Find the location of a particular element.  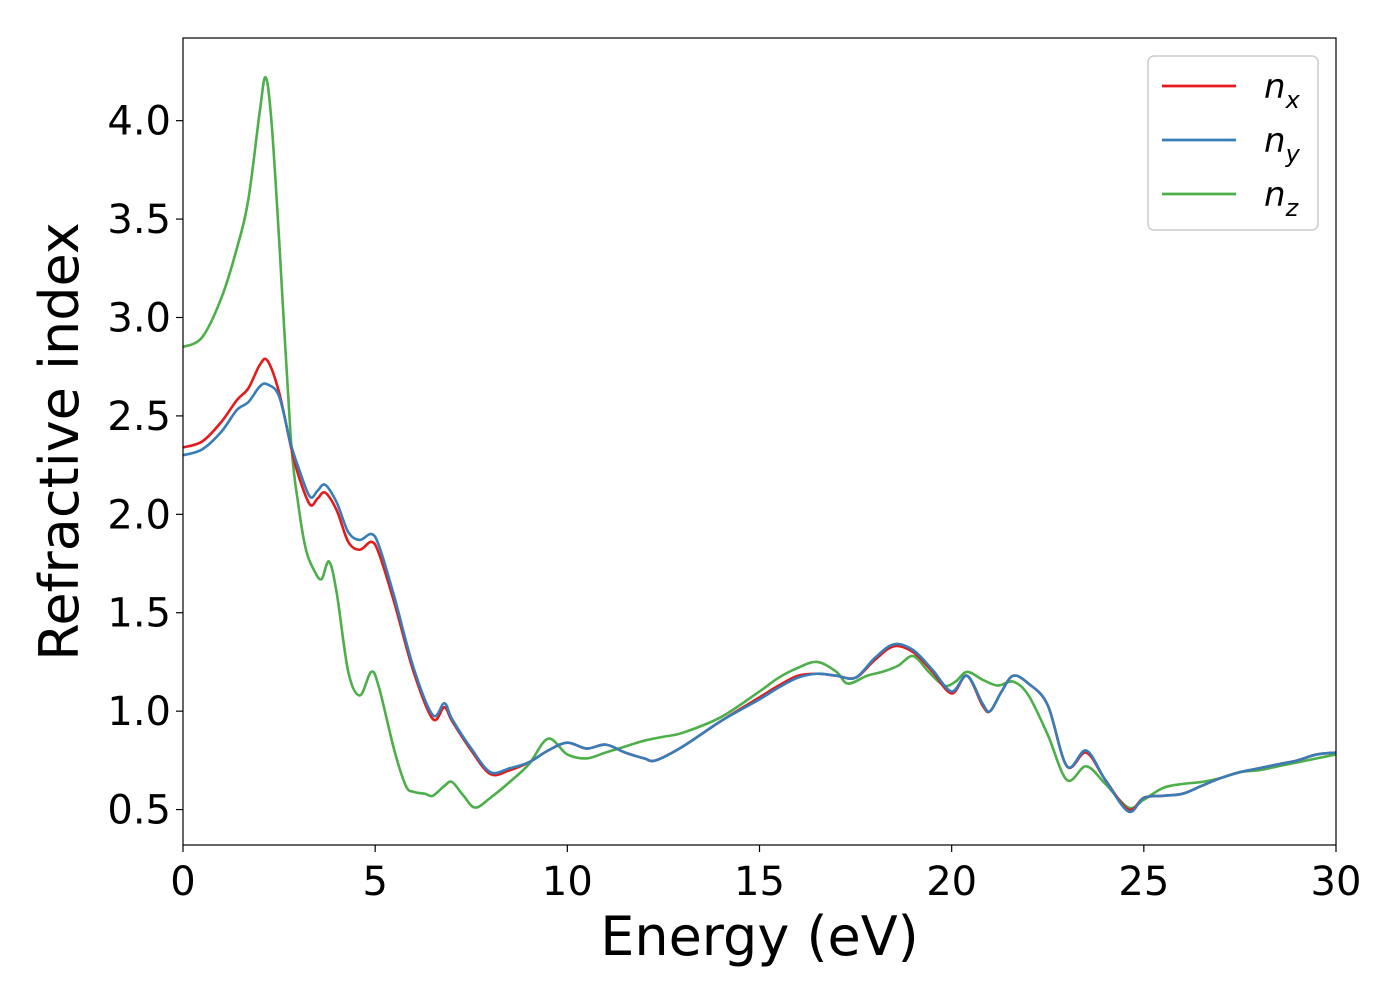

x-axis: 0 5 10 15 20 25 30 is located at coordinates (765, 875).